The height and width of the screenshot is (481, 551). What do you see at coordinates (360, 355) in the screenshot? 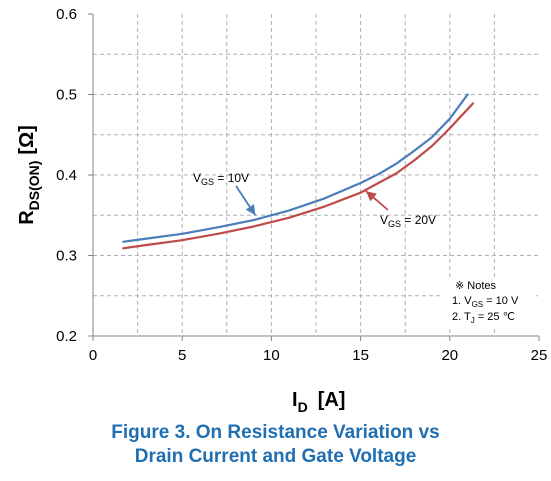
I see `x-tick-label: 15` at bounding box center [360, 355].